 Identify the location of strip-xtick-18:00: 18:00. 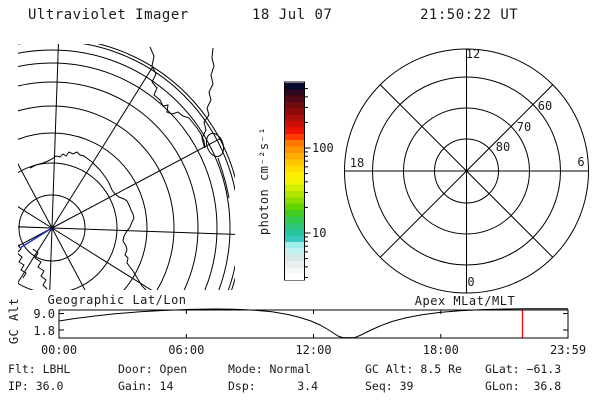
(440, 350).